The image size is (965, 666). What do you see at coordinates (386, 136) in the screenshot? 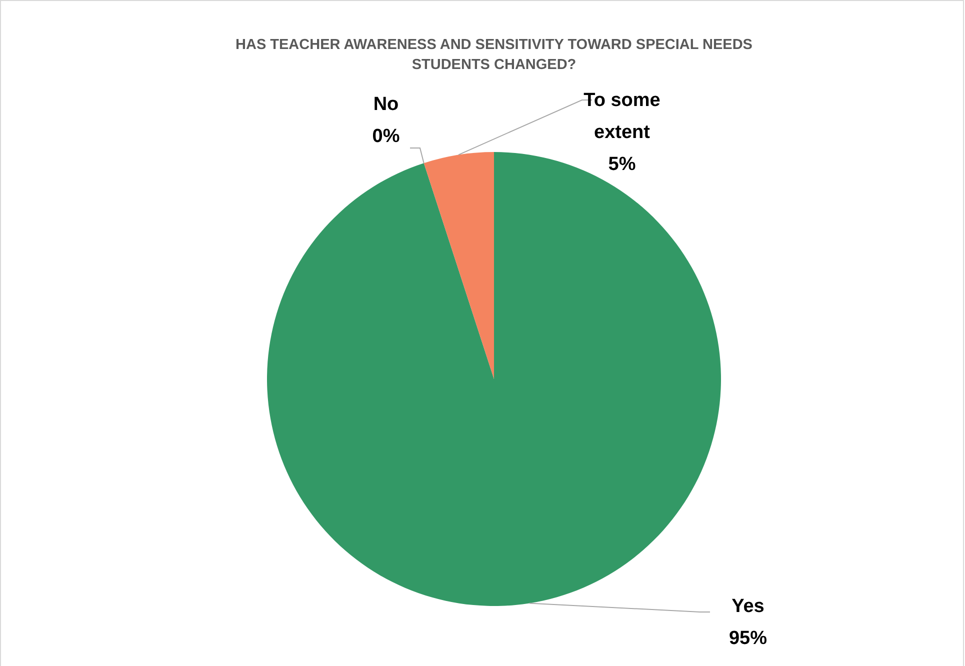
I see `text: 0%` at bounding box center [386, 136].